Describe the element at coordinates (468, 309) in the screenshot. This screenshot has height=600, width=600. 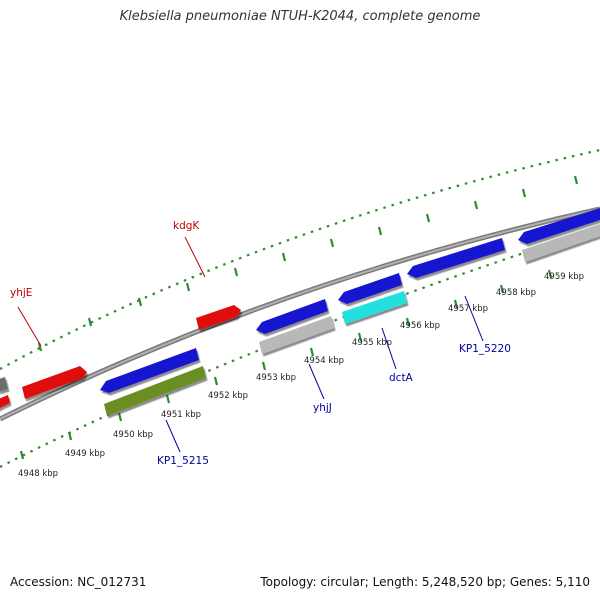
I see `kbp-tick-label: 4957 kbp` at that location.